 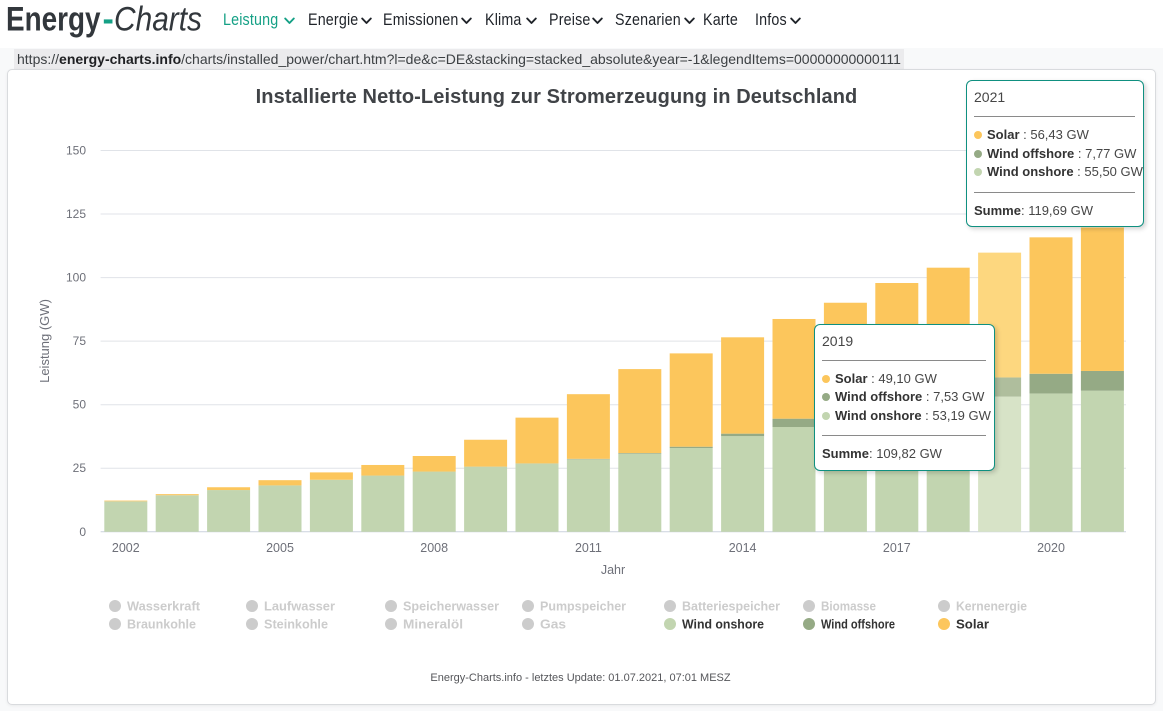 What do you see at coordinates (82, 532) in the screenshot?
I see `svg-text: 0` at bounding box center [82, 532].